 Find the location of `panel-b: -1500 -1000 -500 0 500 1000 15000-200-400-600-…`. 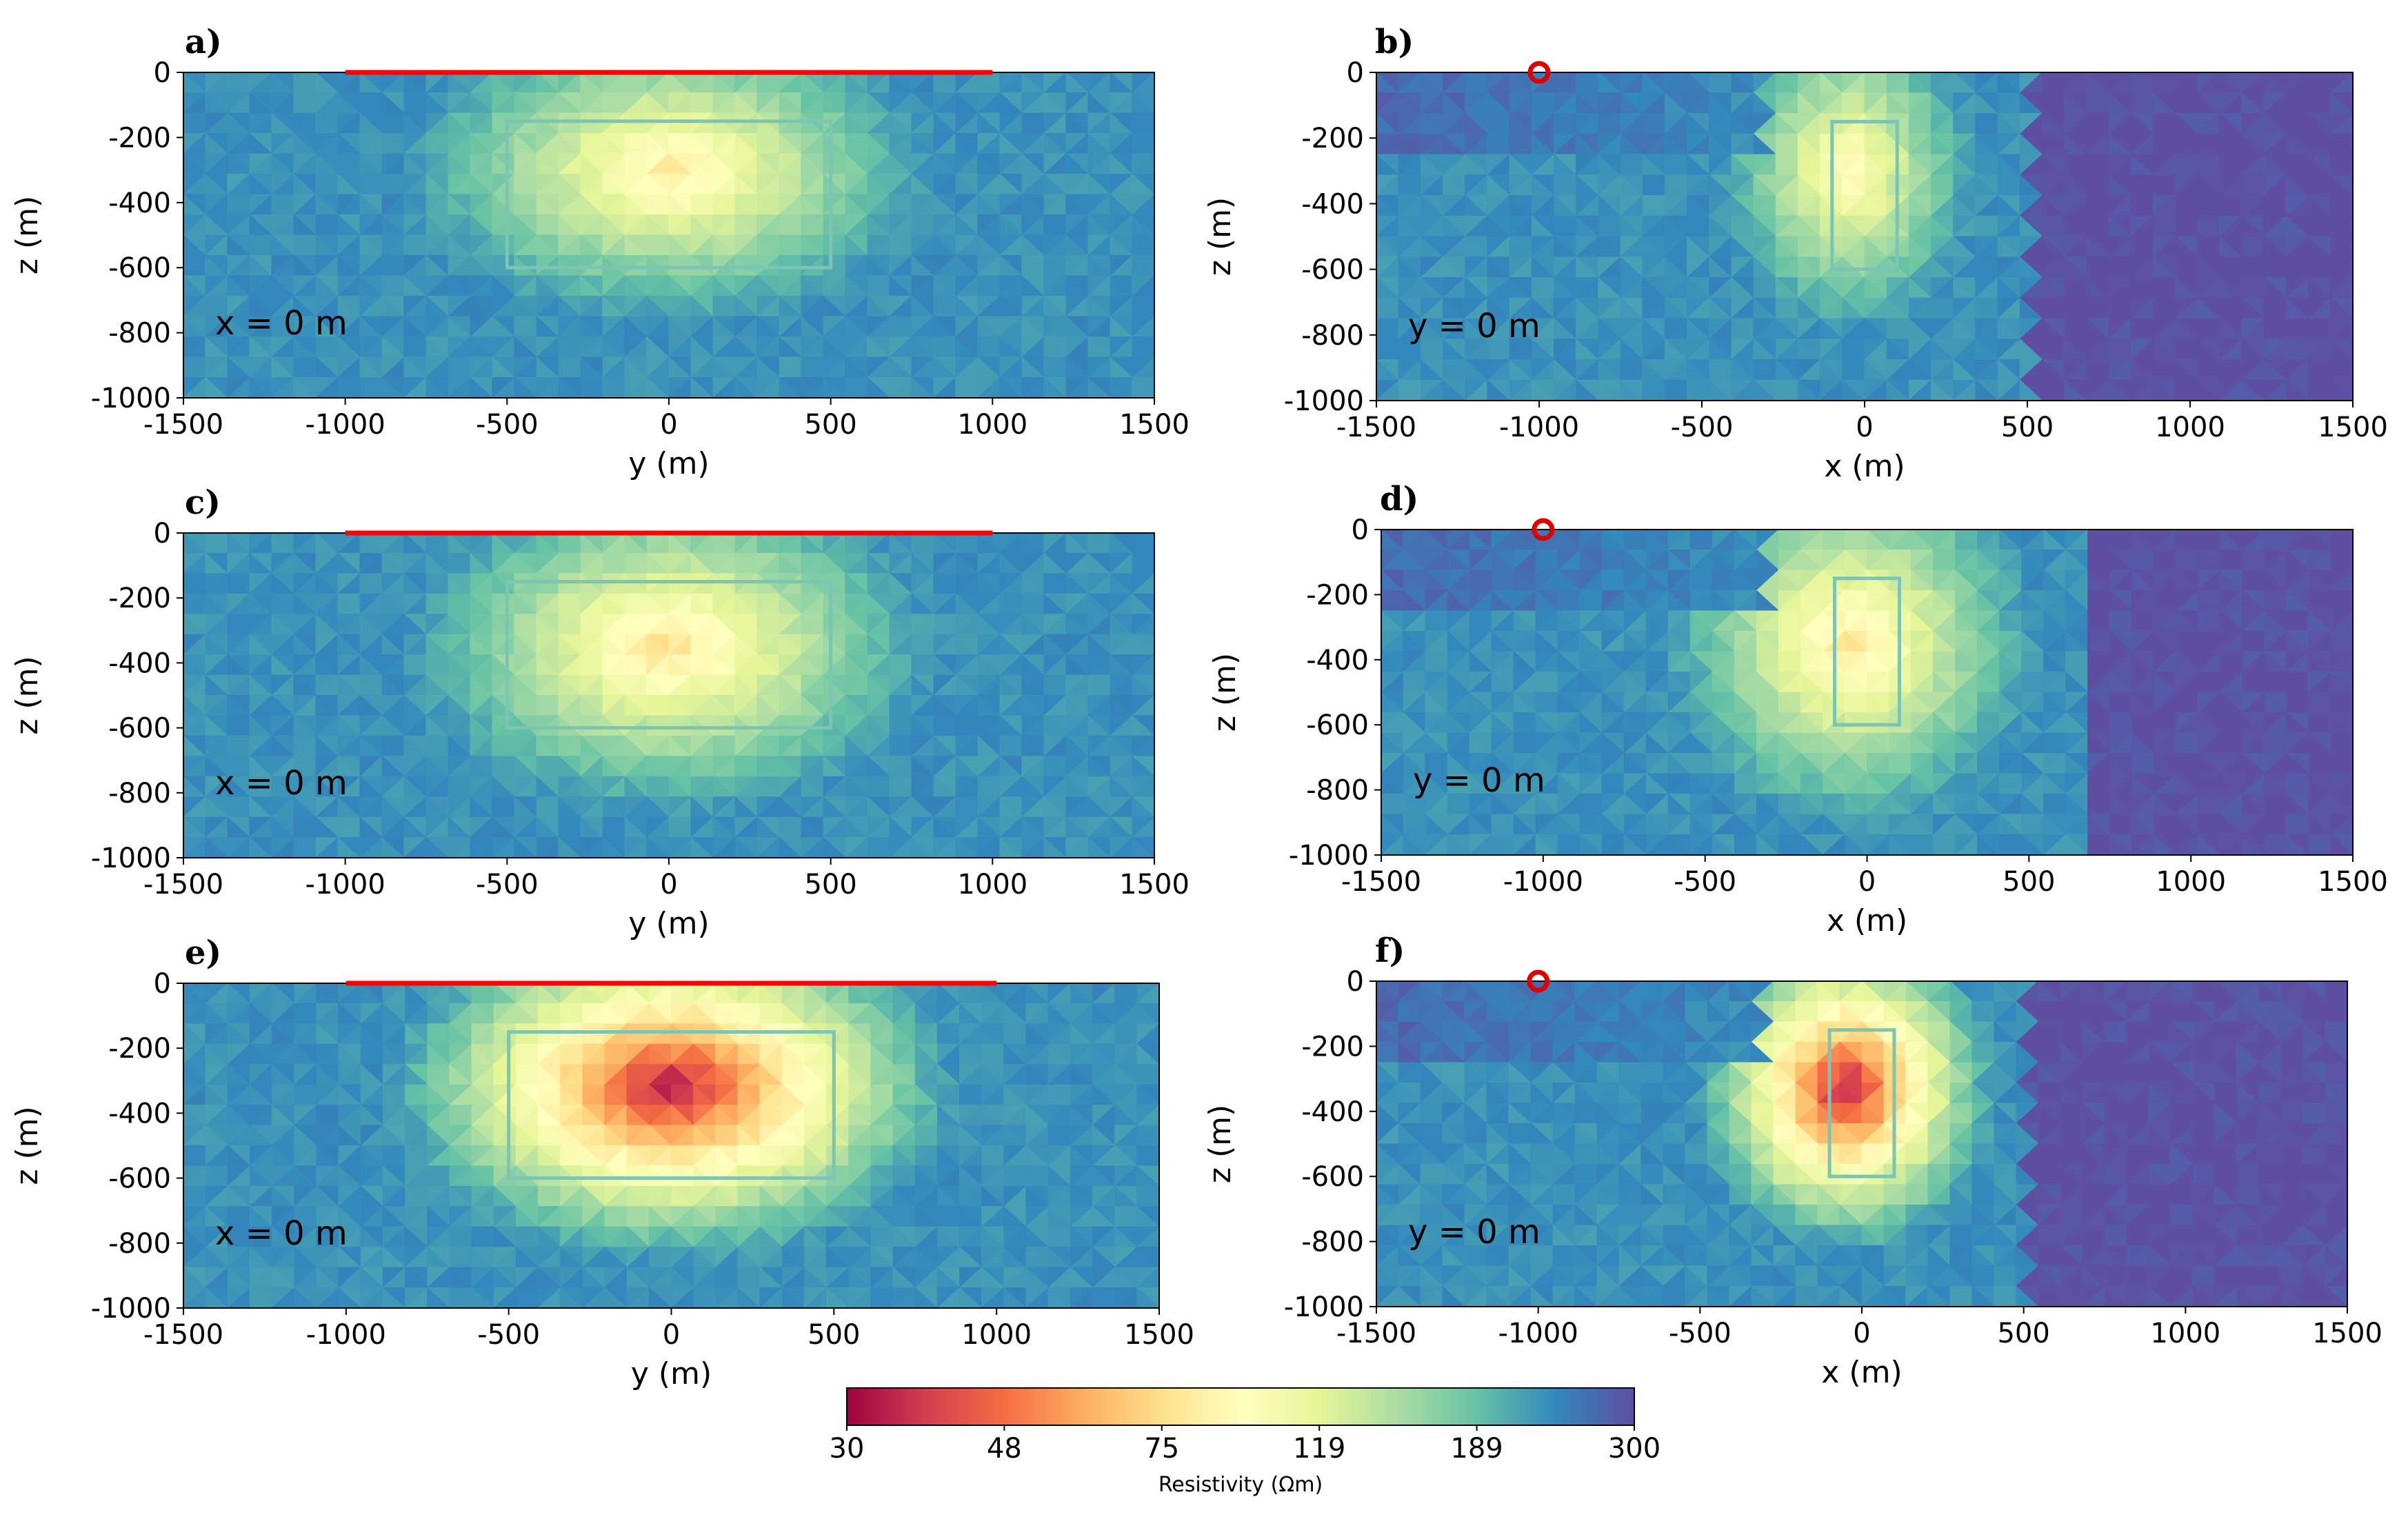

panel-b: -1500 -1000 -500 0 500 1000 15000-200-400-600-… is located at coordinates (1796, 254).